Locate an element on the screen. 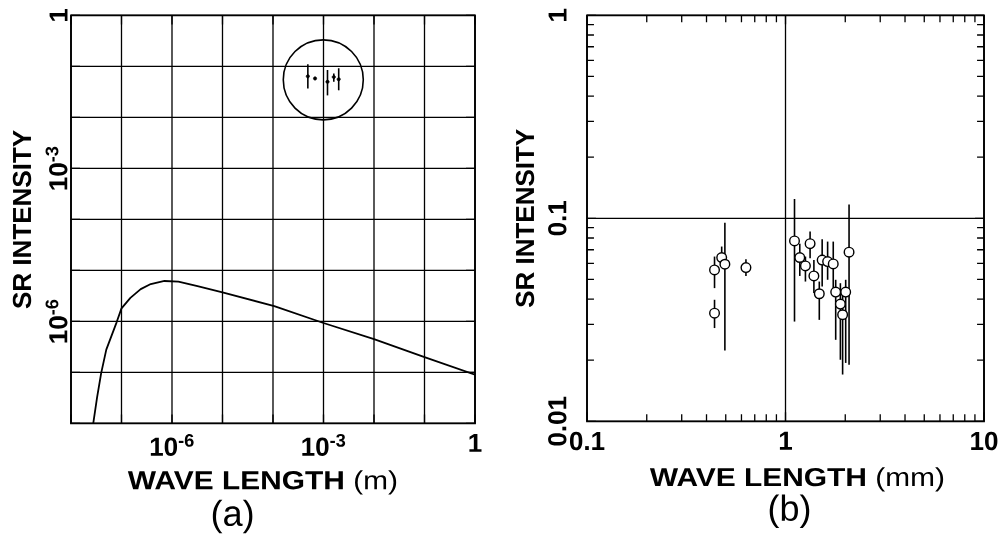  x-tick-label: 10$^{-6}$ is located at coordinates (172, 444).